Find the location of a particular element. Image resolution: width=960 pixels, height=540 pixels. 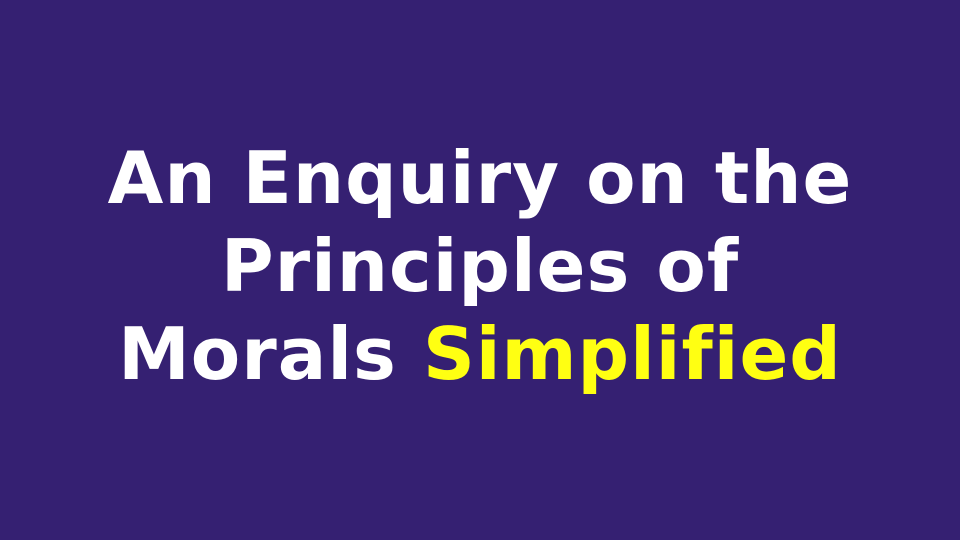

title-word-morals: Morals is located at coordinates (257, 354).